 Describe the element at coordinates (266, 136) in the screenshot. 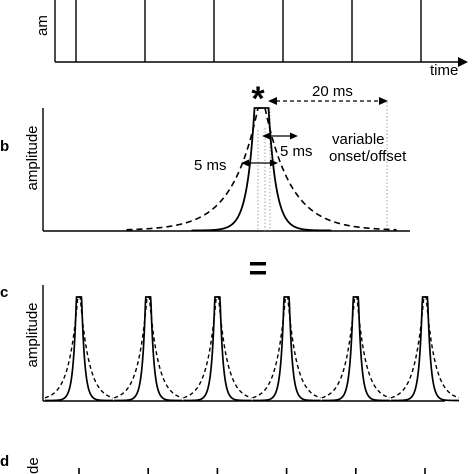

I see `panel-b-arrow-5ms-right-head-left` at that location.